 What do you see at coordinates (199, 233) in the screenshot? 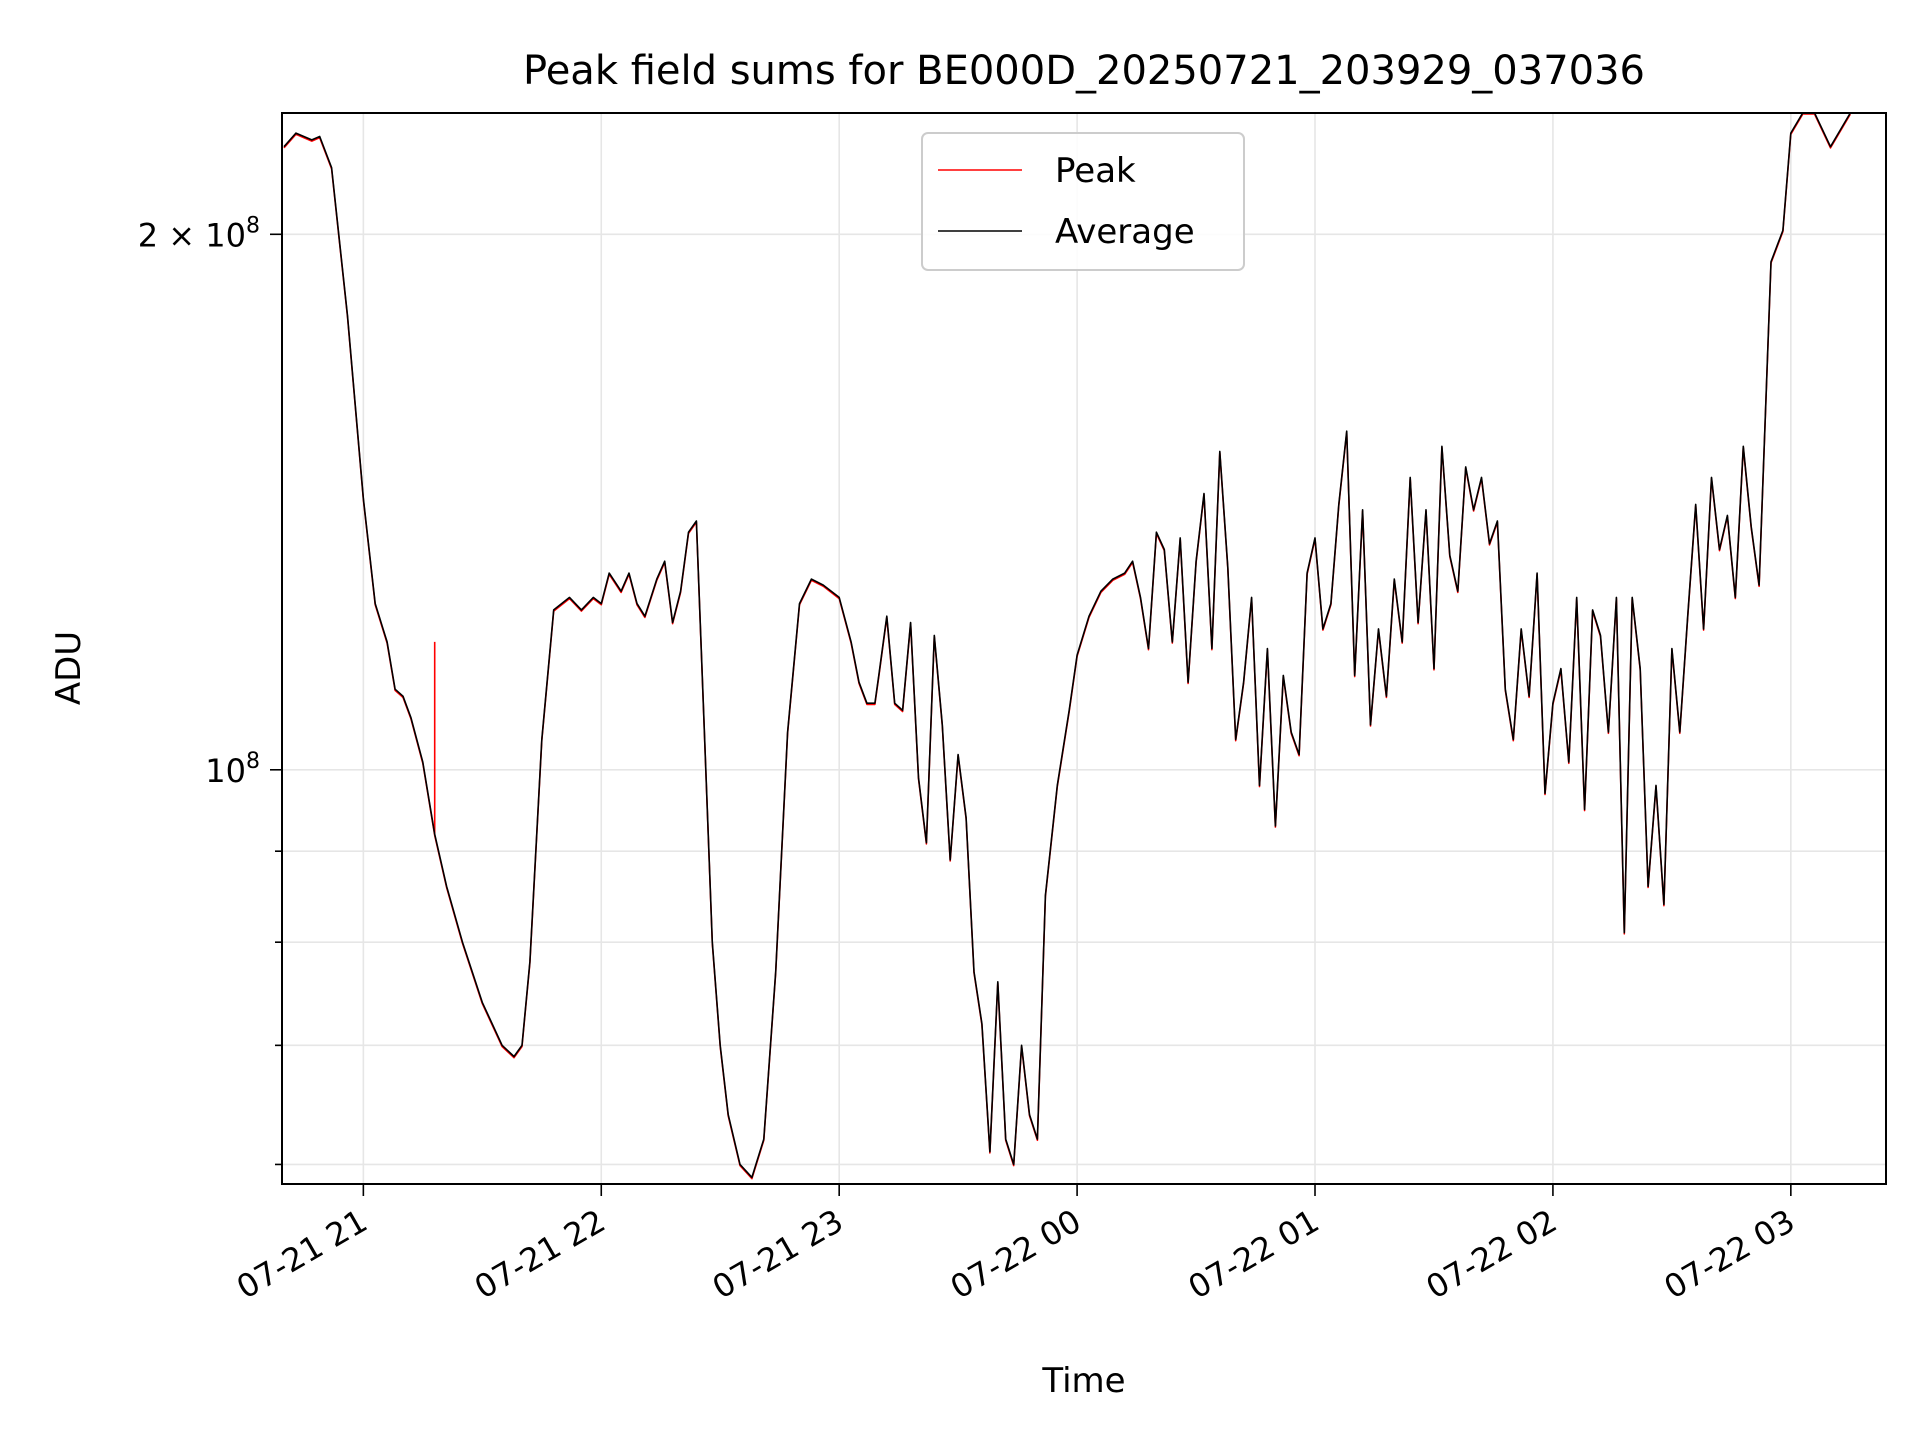
I see `y-tick-label: 2 × 108` at bounding box center [199, 233].